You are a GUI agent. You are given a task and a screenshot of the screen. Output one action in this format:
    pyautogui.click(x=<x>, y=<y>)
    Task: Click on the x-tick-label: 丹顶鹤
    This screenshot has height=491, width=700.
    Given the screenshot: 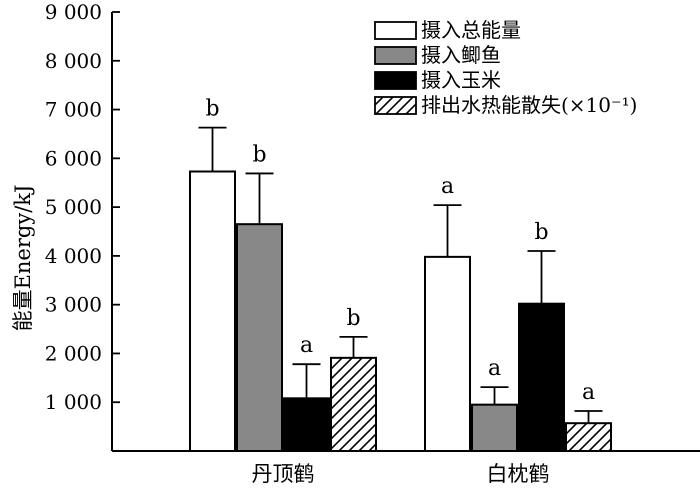 What is the action you would take?
    pyautogui.click(x=283, y=474)
    